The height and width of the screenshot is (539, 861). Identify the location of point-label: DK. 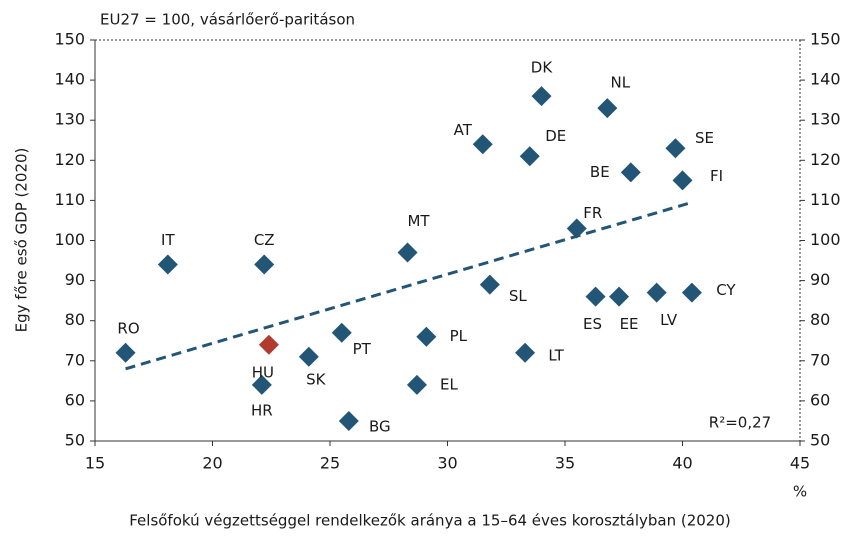
(542, 68).